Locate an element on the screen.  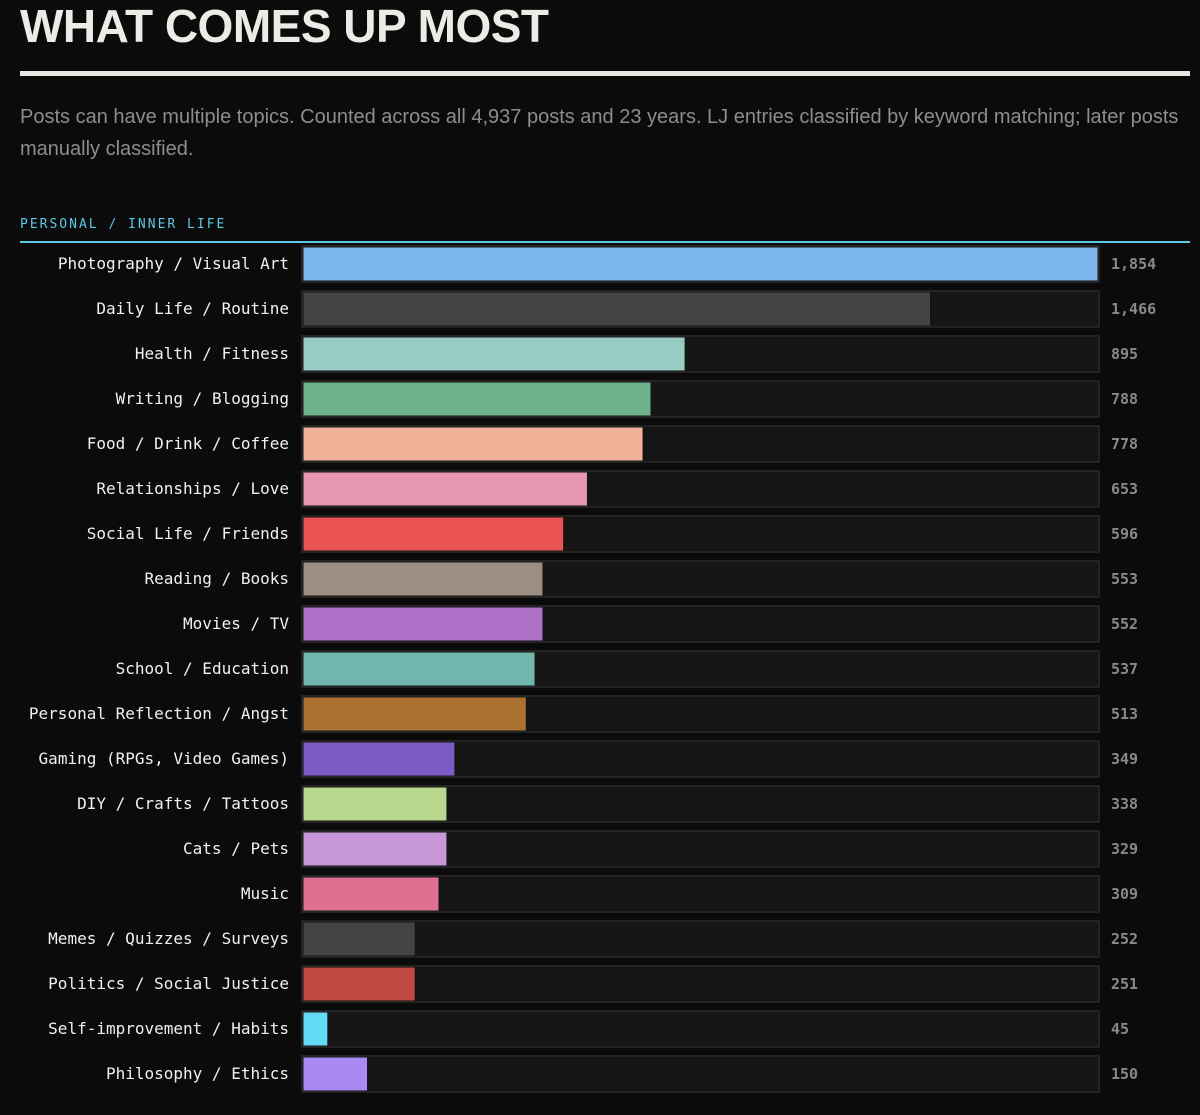
bar-row: Music 309 is located at coordinates (689, 894).